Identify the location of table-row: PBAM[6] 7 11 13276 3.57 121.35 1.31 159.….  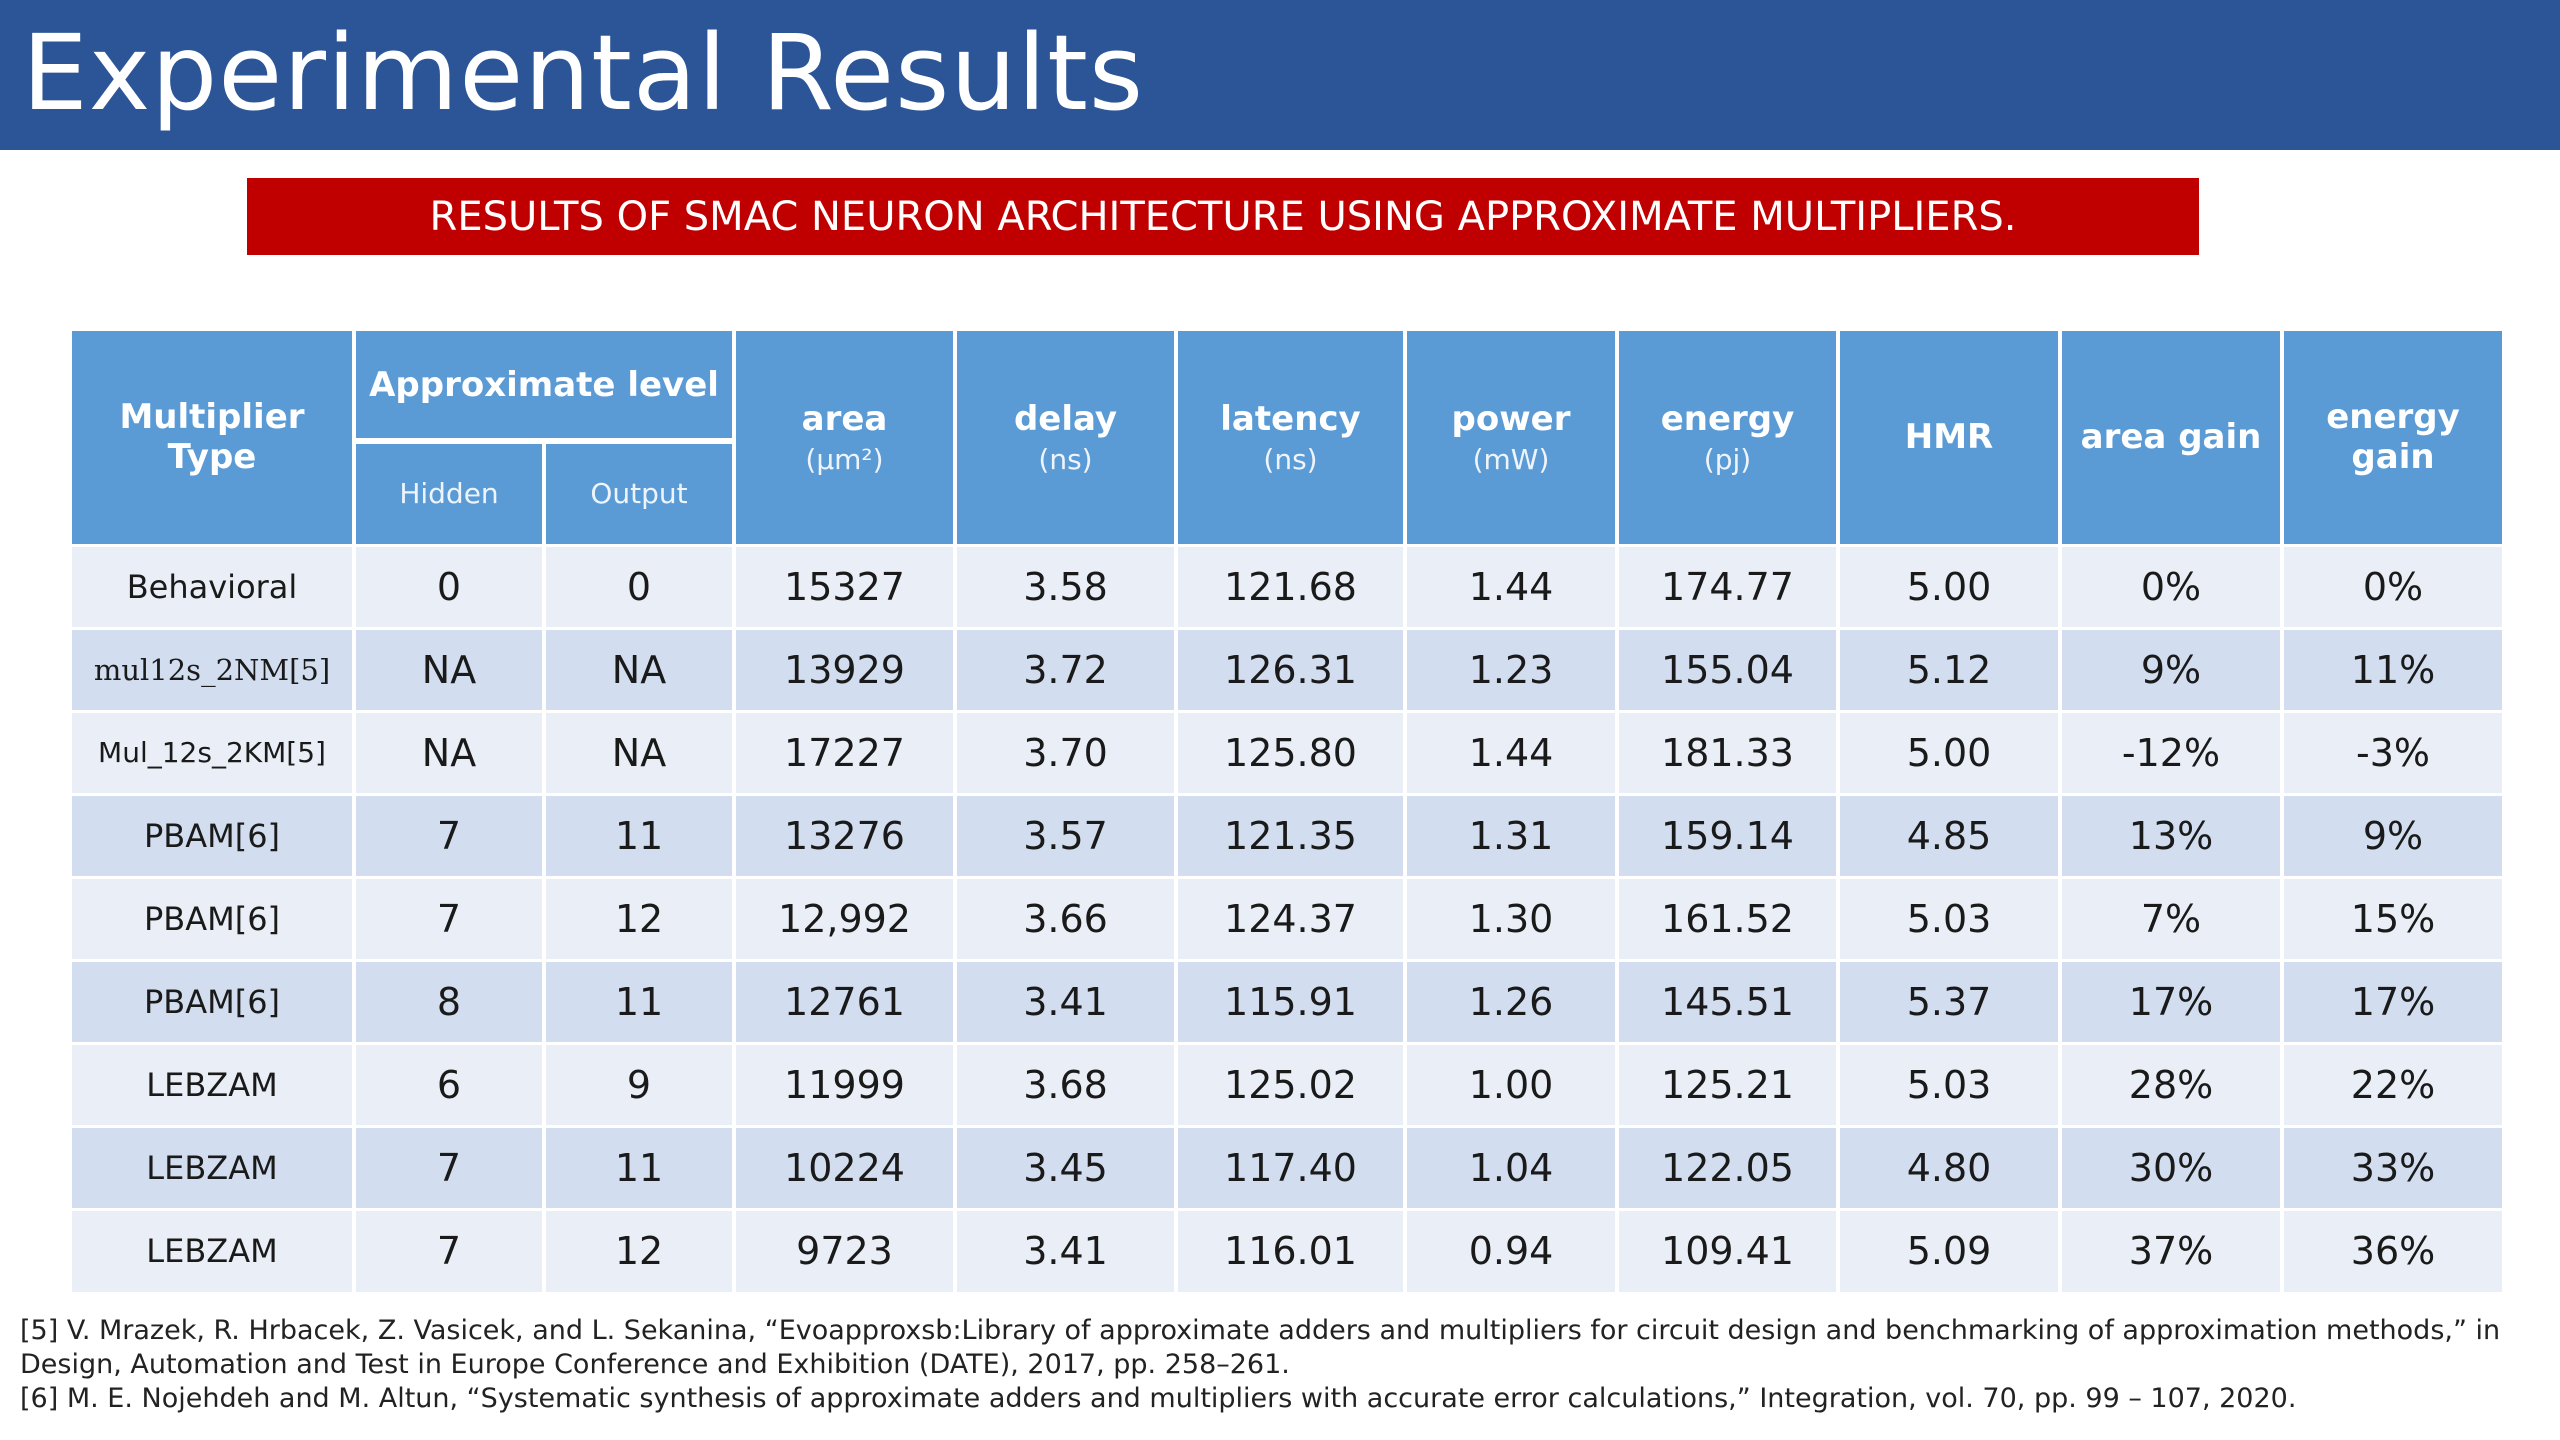
(1287, 834).